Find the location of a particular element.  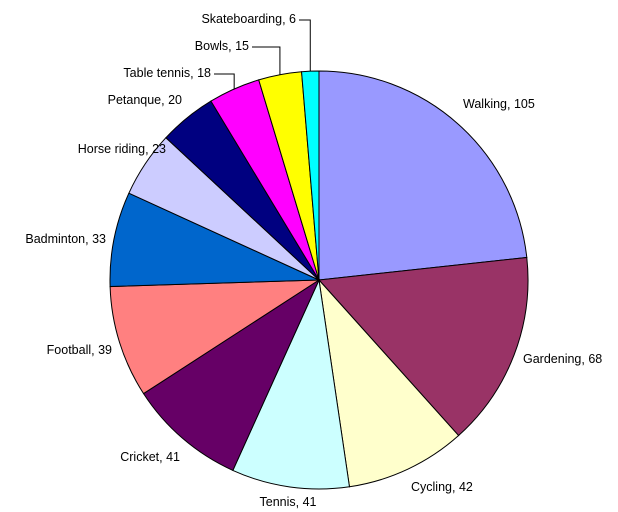

slice-label: Tennis, 41 is located at coordinates (288, 502).